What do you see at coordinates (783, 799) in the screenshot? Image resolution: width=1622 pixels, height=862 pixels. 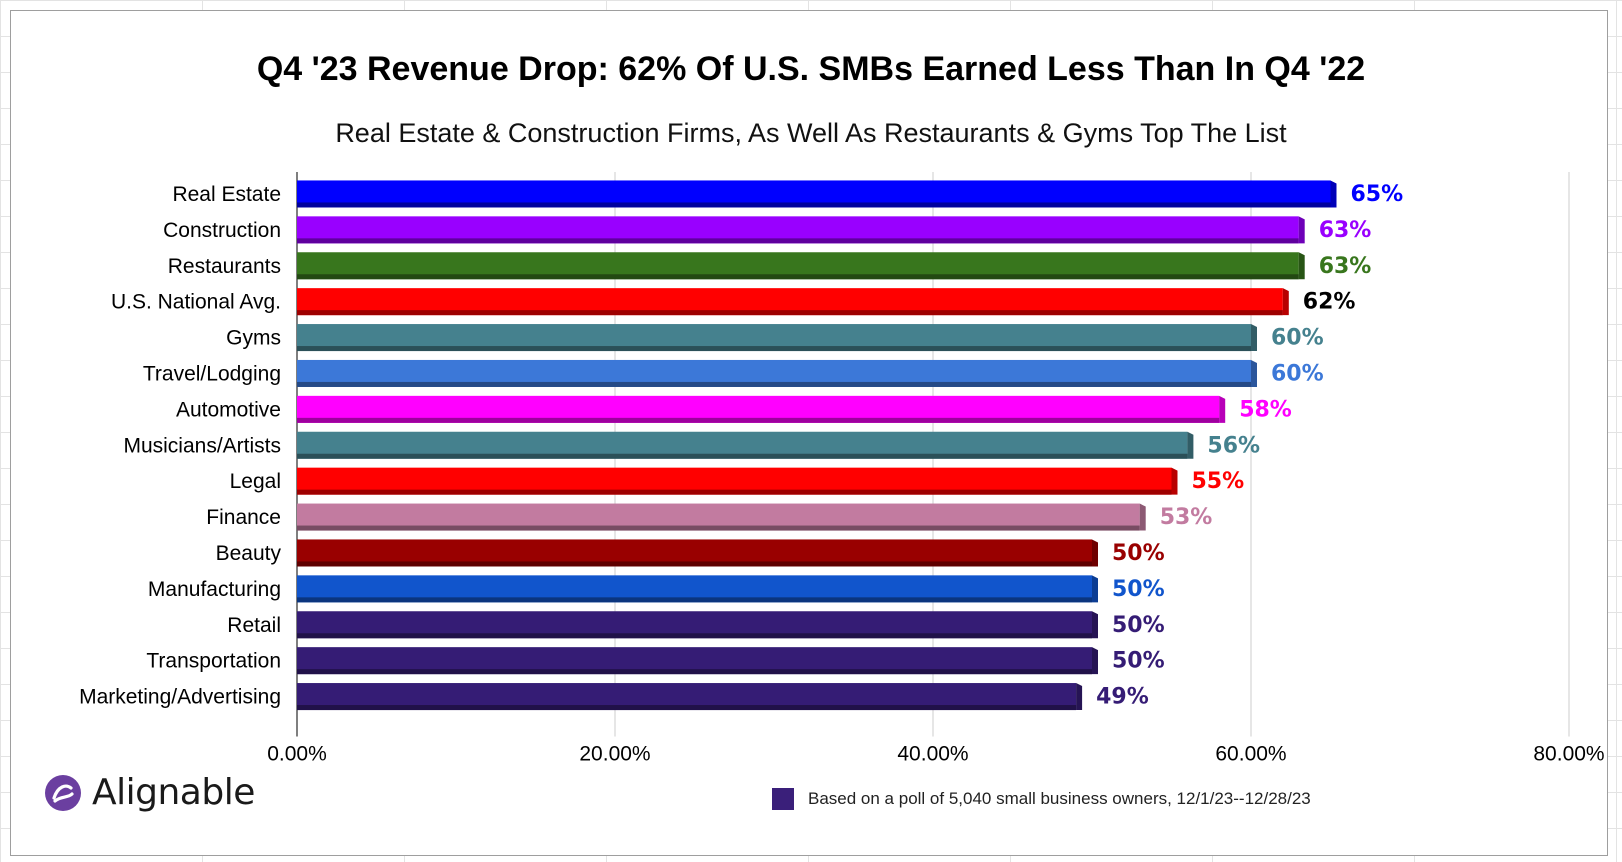 I see `legend-swatch` at bounding box center [783, 799].